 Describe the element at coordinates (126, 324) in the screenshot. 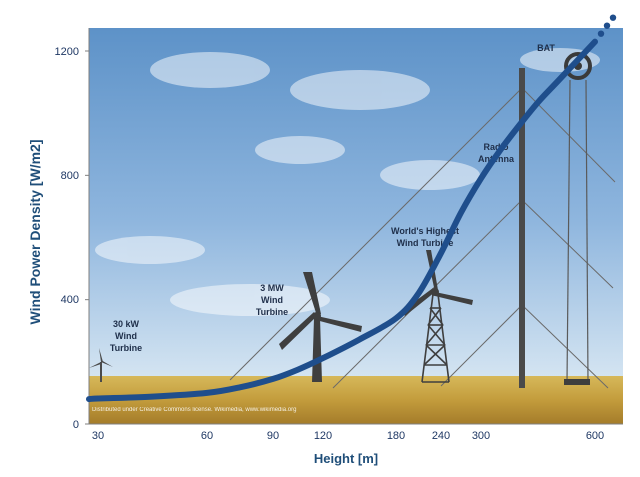

I see `svg-text: 30 kW` at that location.